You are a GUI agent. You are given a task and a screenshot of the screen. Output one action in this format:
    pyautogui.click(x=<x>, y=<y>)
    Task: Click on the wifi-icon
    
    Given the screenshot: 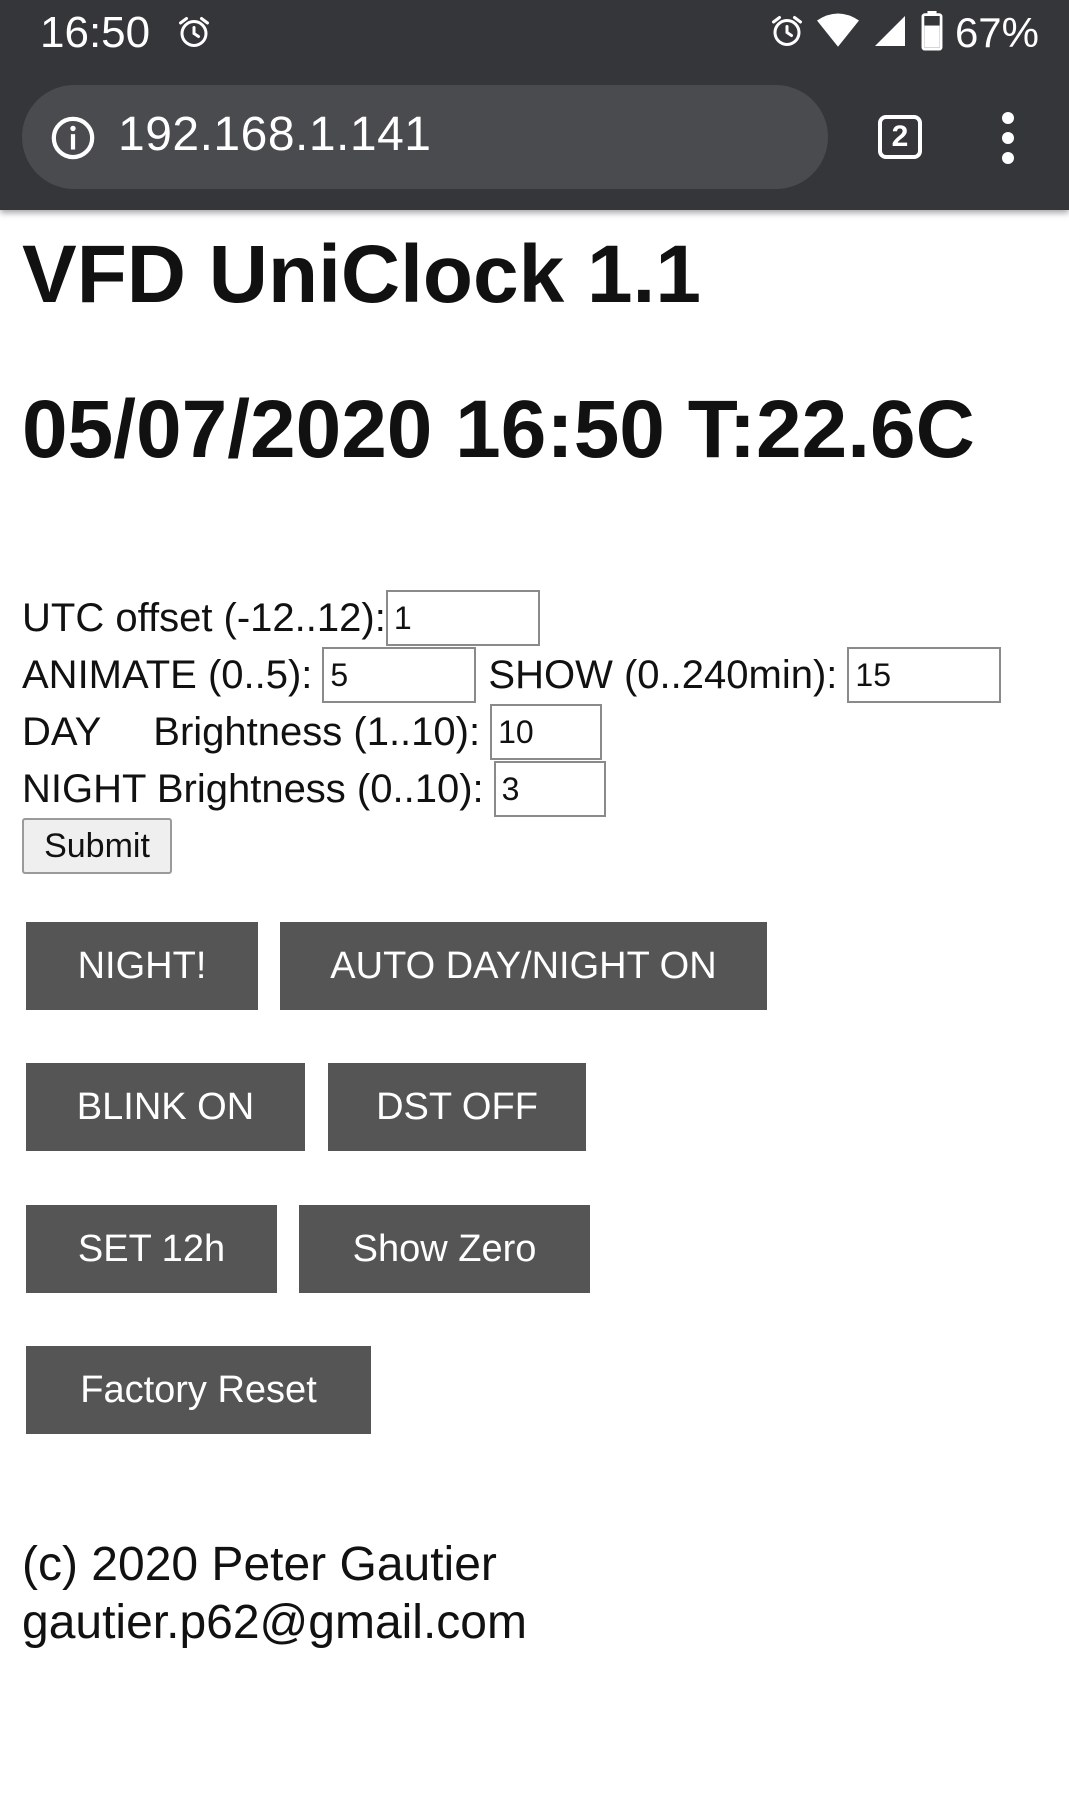 What is the action you would take?
    pyautogui.click(x=837, y=33)
    